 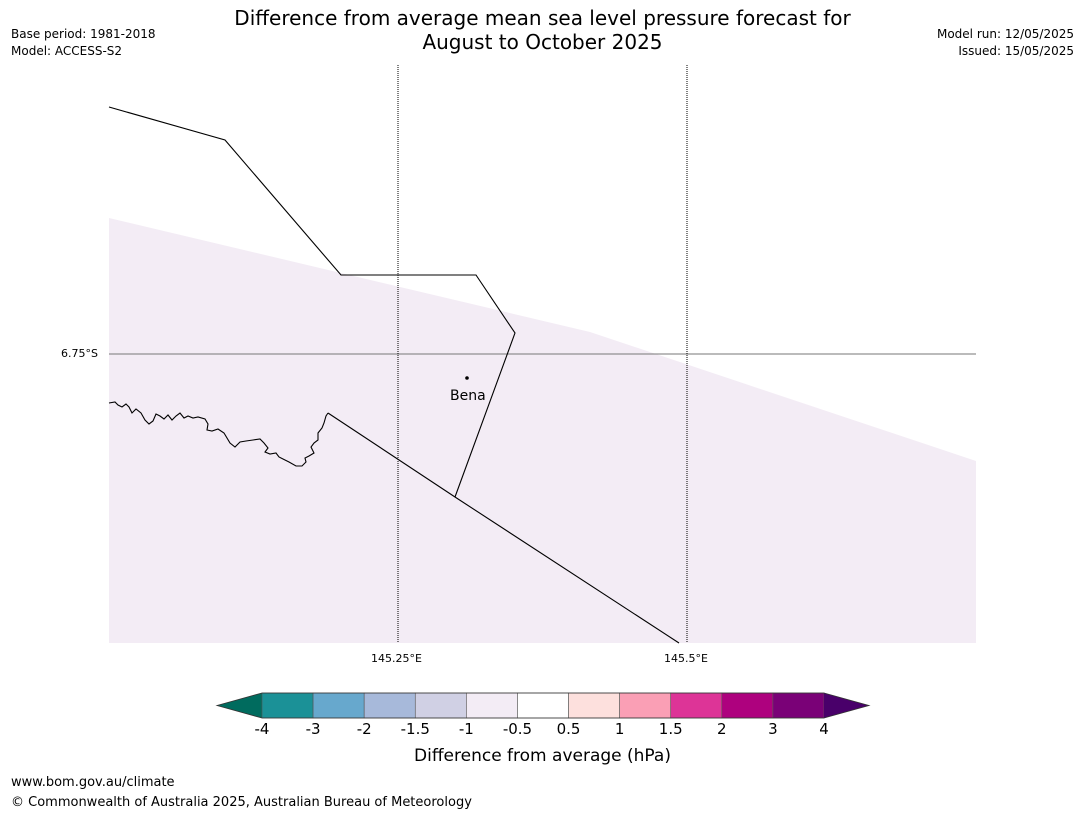 I want to click on colorbar-outline, so click(x=543, y=705).